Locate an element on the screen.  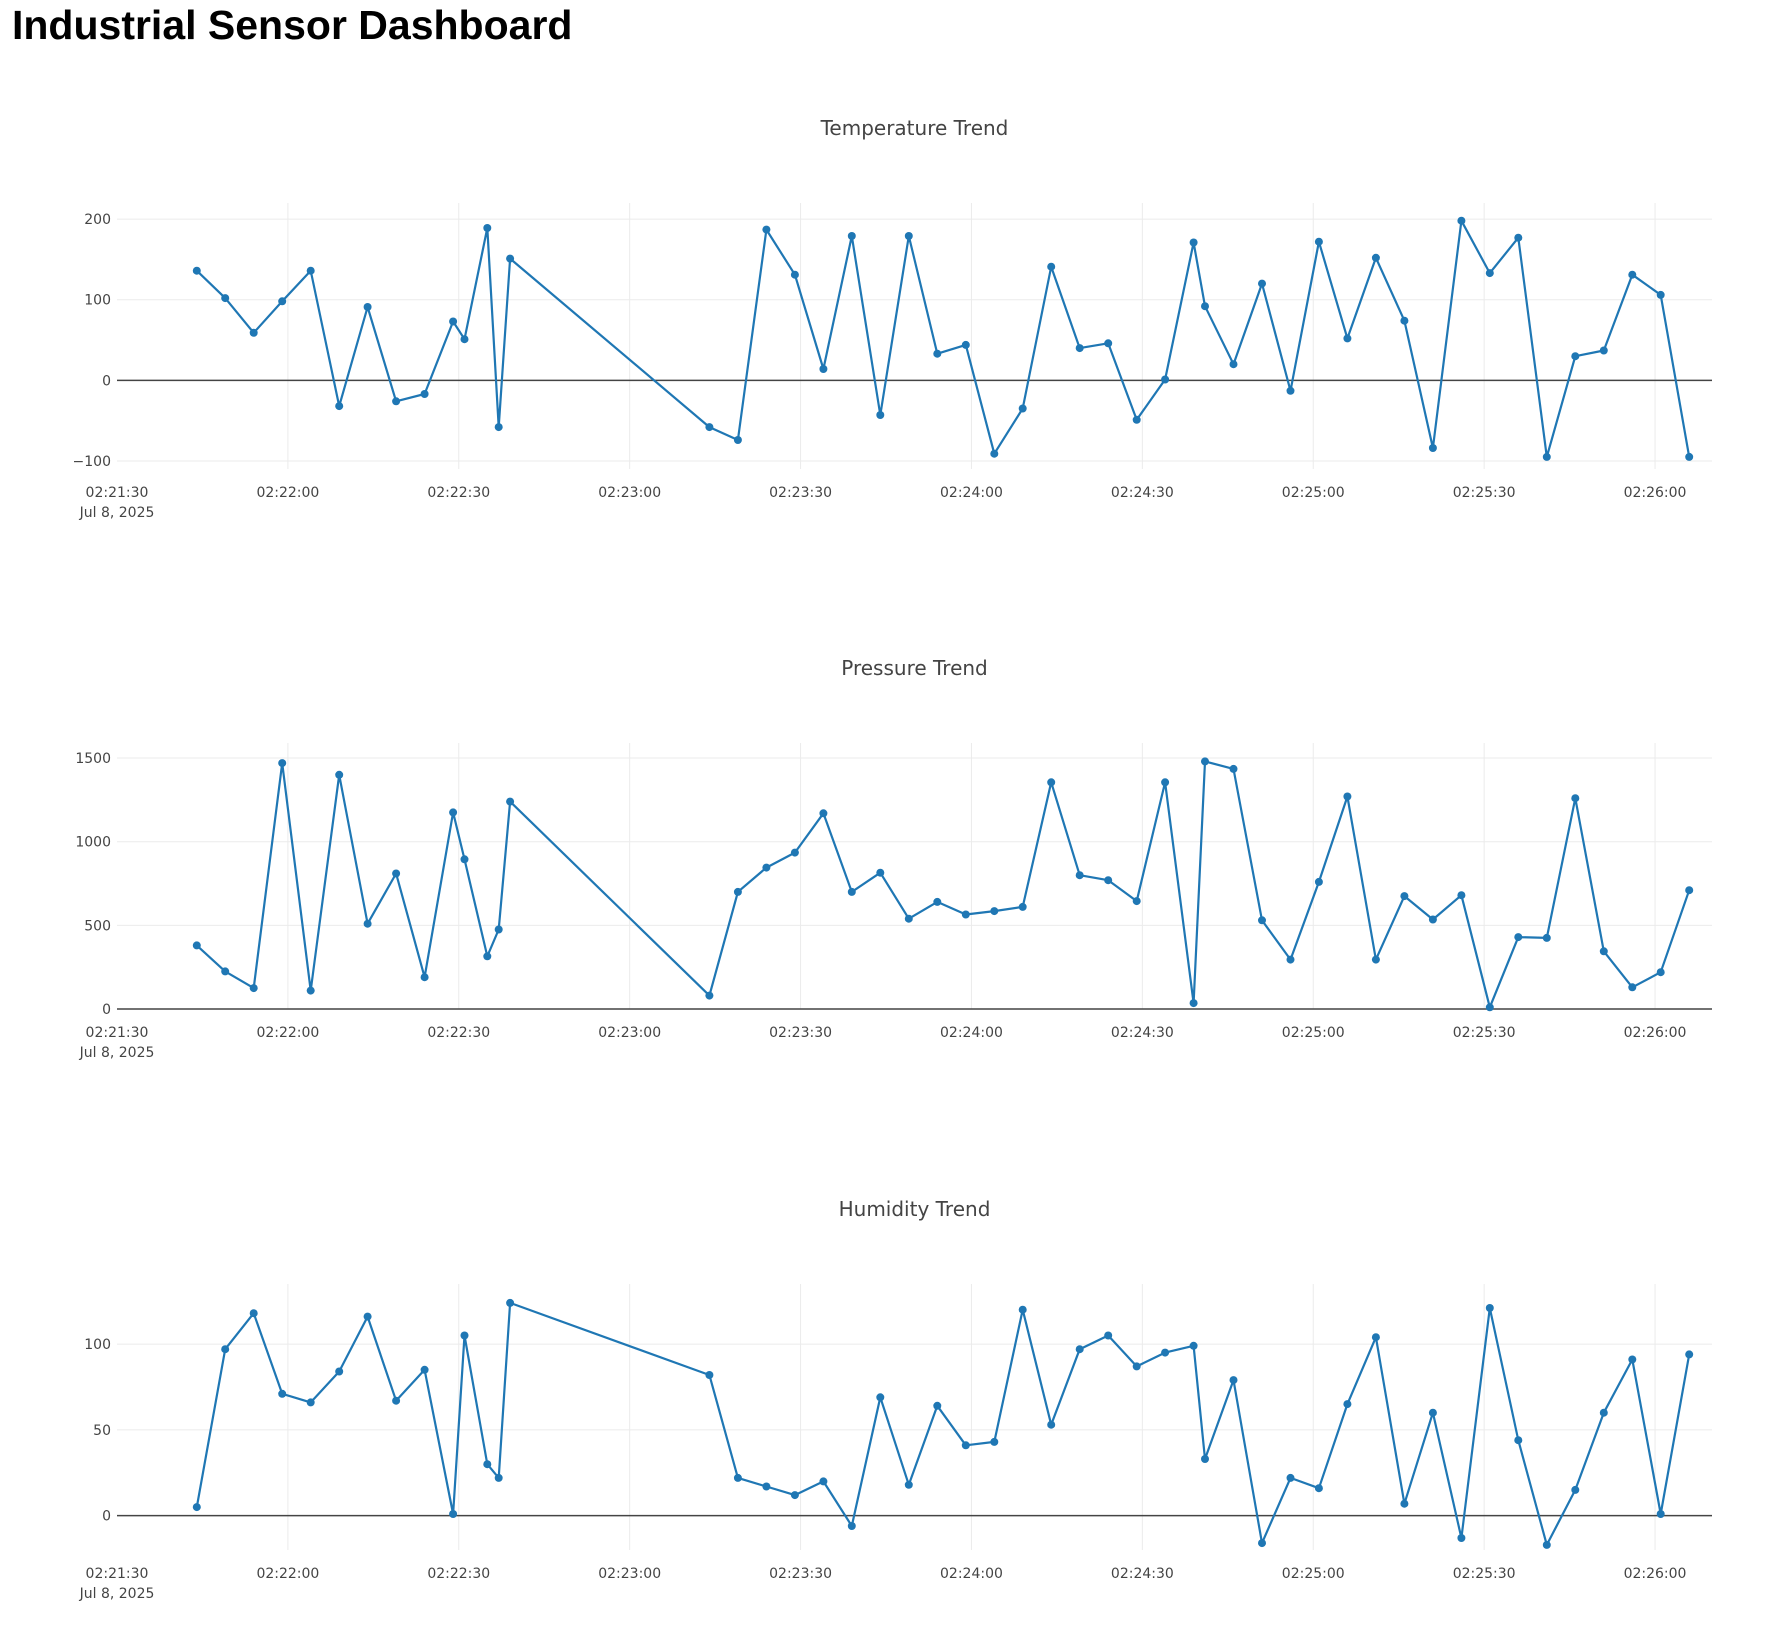
x-tick-label: 02:25:00 is located at coordinates (1313, 1033).